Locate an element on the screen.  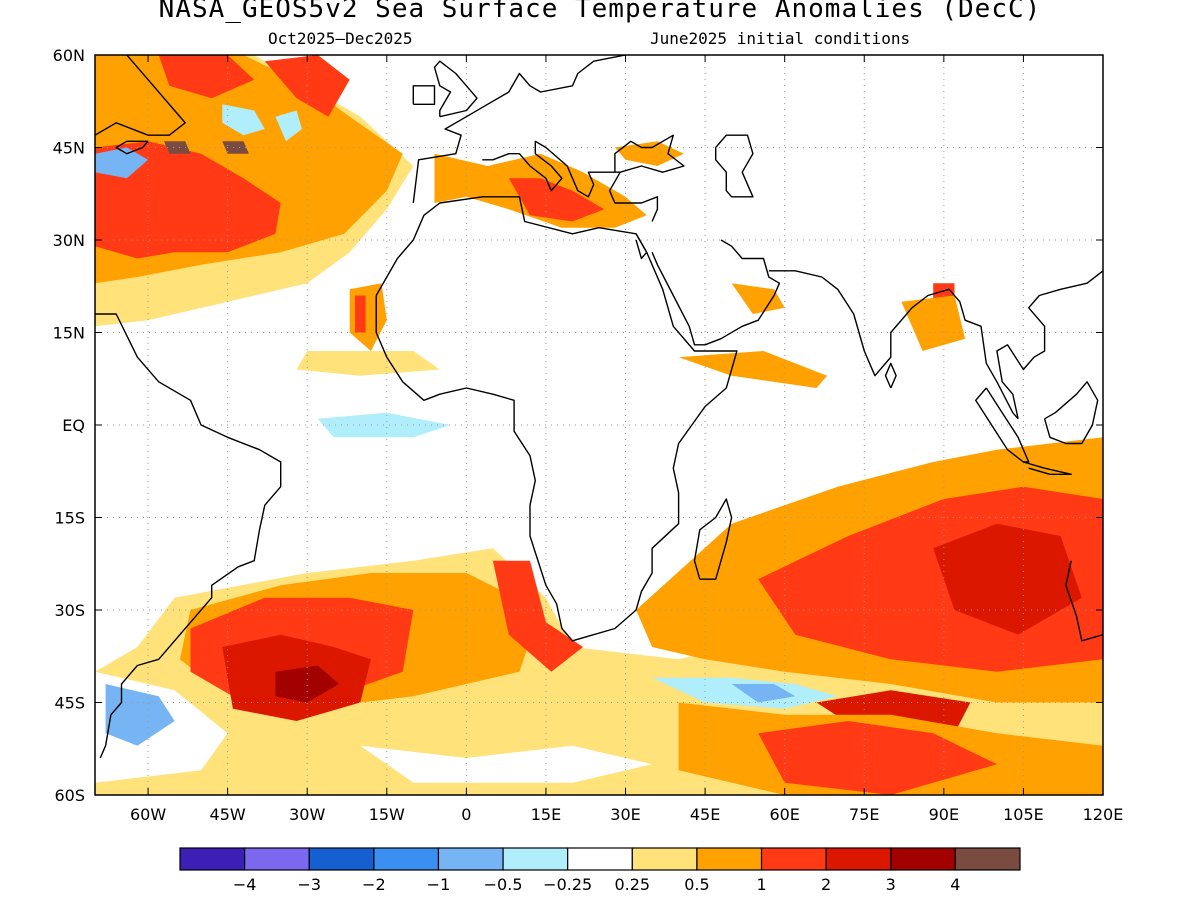
colorbar-label: −1 is located at coordinates (439, 884).